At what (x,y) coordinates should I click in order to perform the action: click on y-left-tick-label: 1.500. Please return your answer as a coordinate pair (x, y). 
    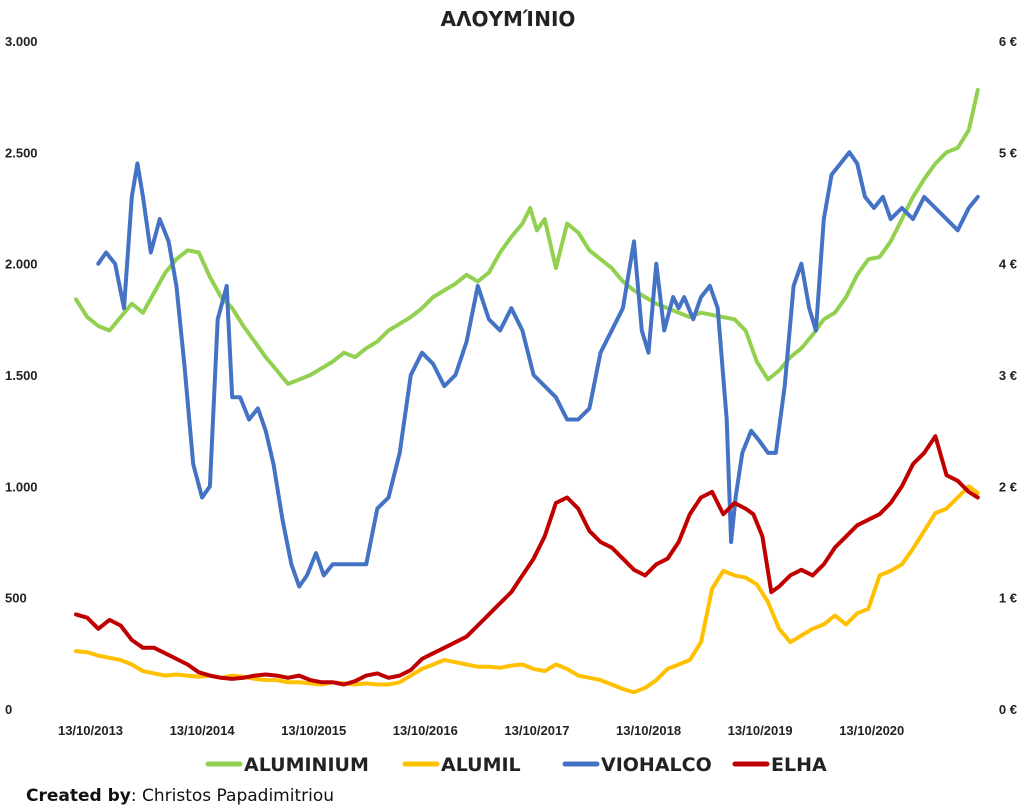
    Looking at the image, I should click on (21, 375).